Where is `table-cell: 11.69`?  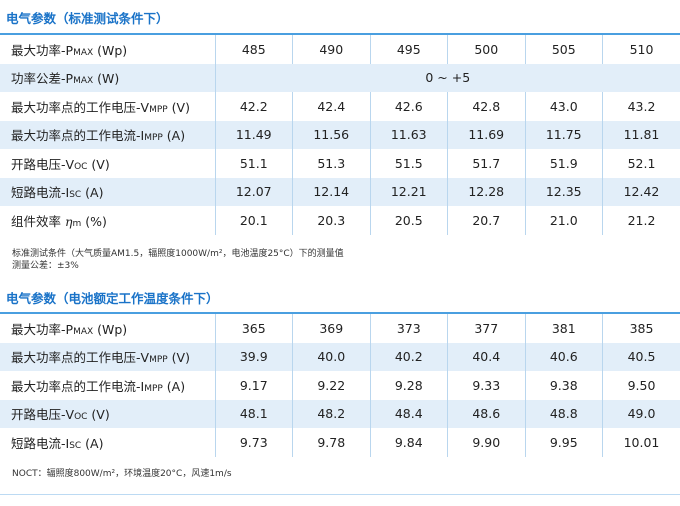 table-cell: 11.69 is located at coordinates (486, 134).